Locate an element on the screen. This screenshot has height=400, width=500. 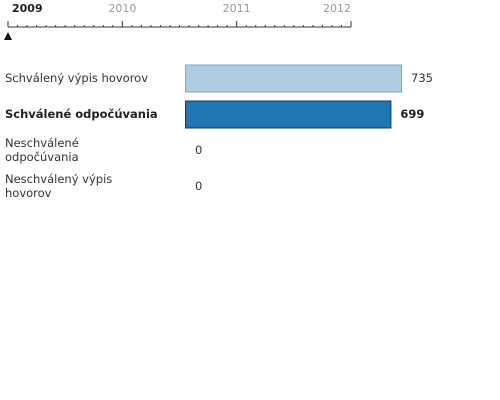
bar-value-label: 699 is located at coordinates (412, 114).